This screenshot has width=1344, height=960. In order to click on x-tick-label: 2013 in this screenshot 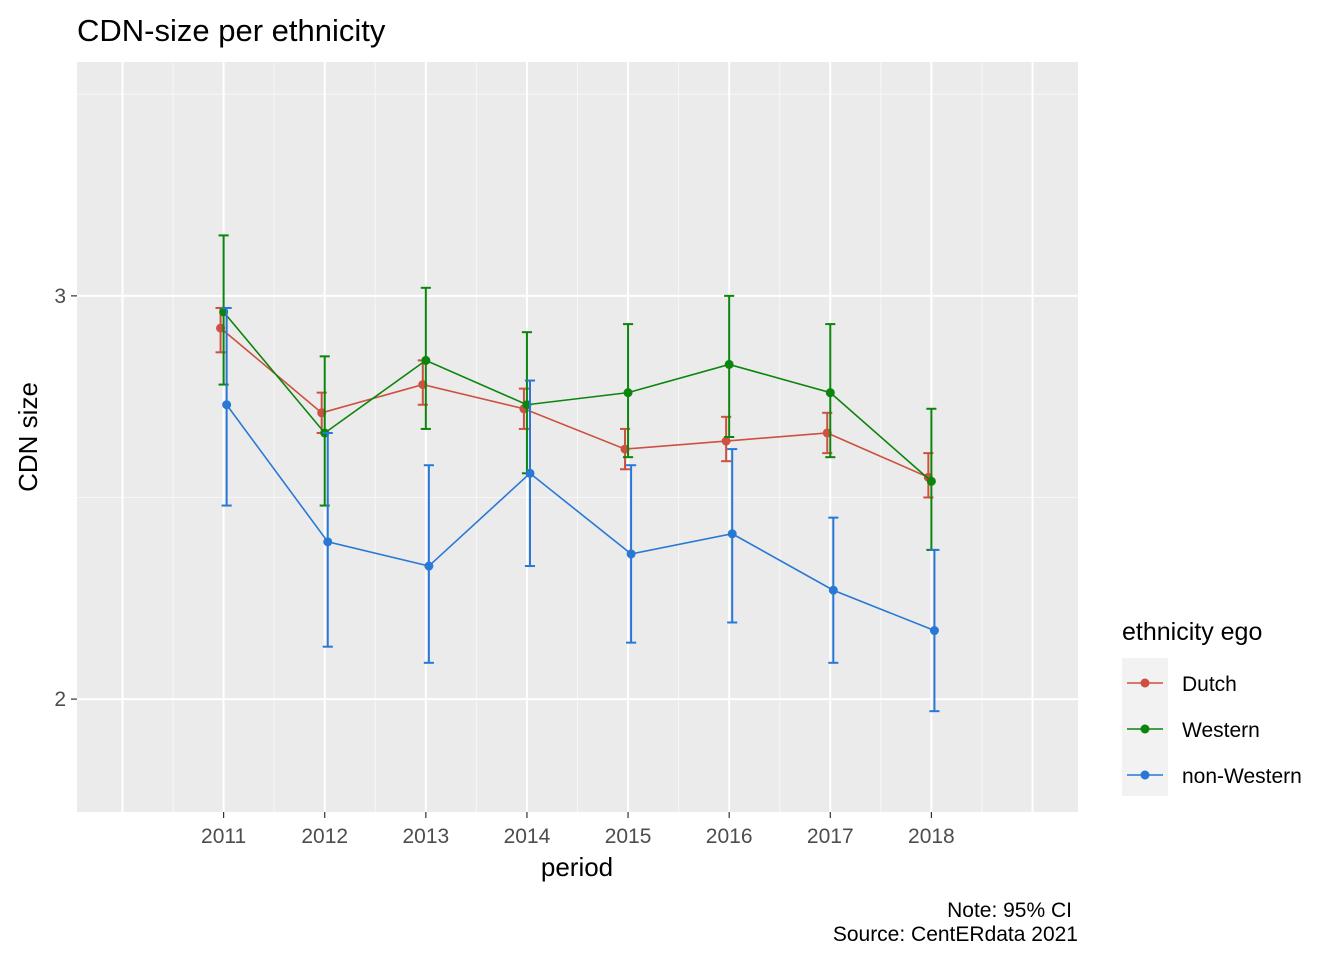, I will do `click(425, 836)`.